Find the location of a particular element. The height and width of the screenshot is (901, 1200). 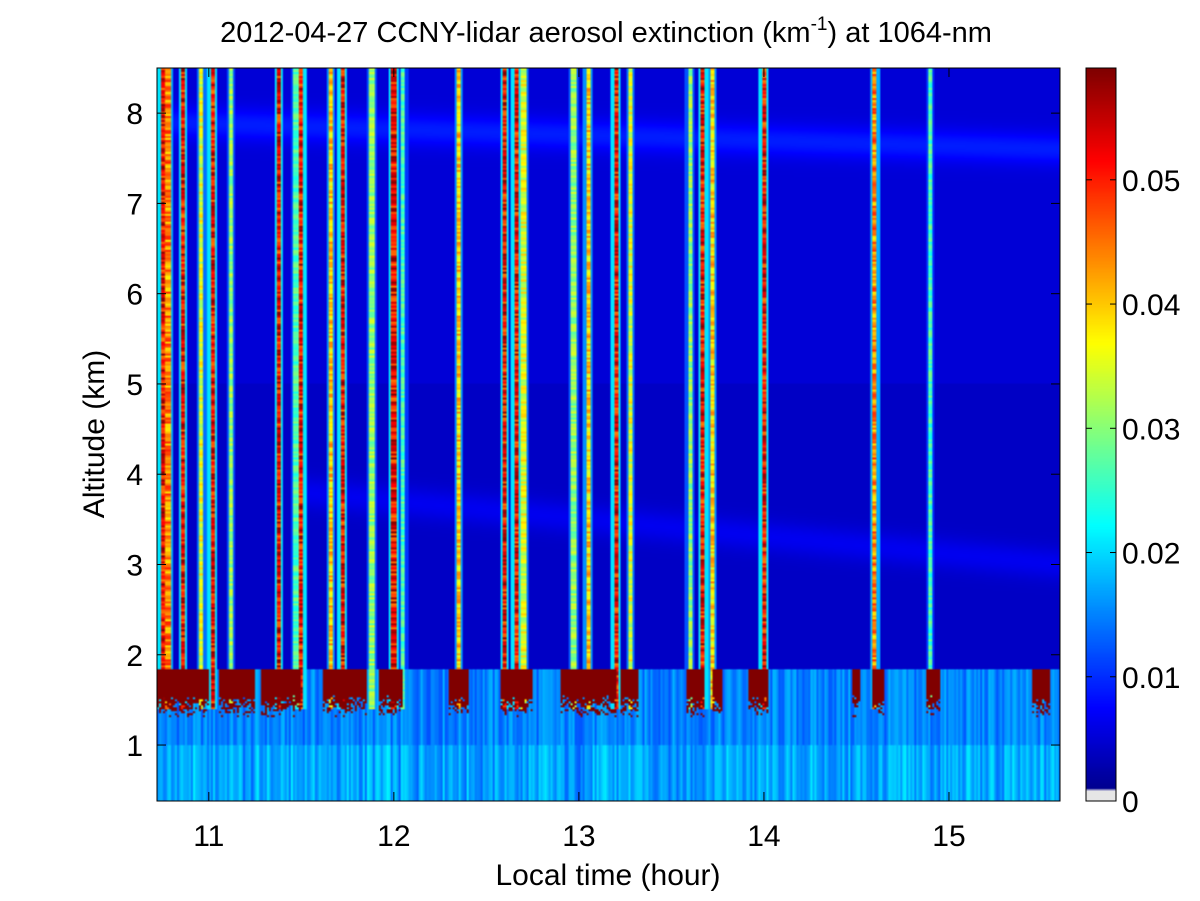

y-axis-label: Altitude (km) is located at coordinates (94, 434).